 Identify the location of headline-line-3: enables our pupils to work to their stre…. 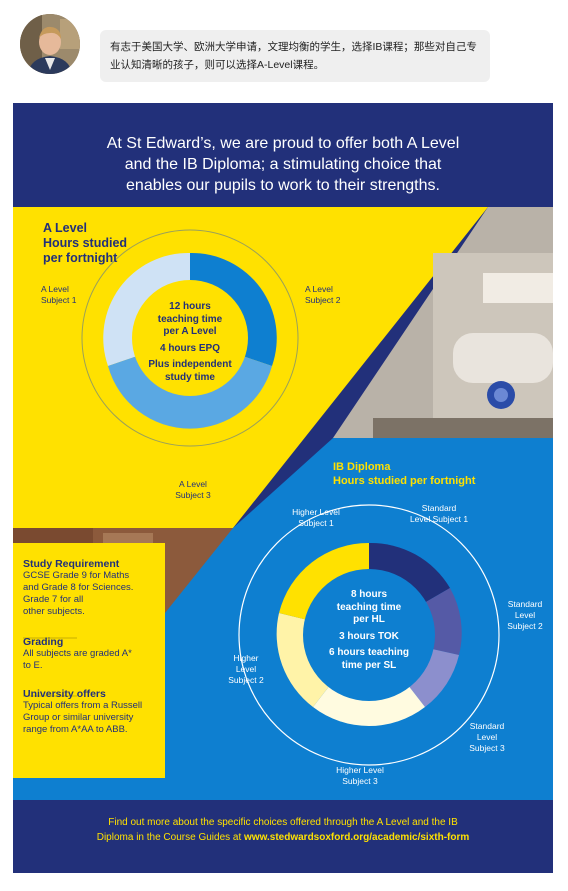
(283, 185).